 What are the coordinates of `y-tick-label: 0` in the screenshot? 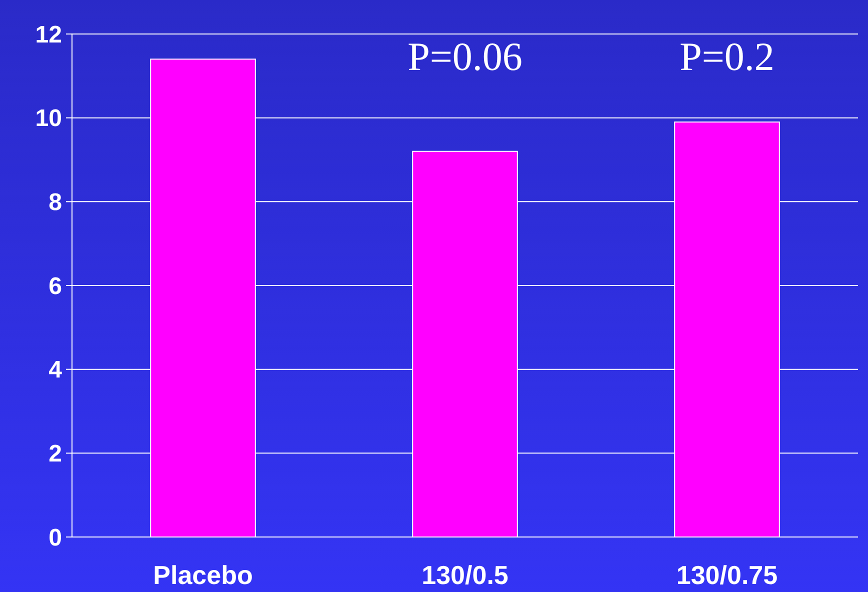 It's located at (55, 538).